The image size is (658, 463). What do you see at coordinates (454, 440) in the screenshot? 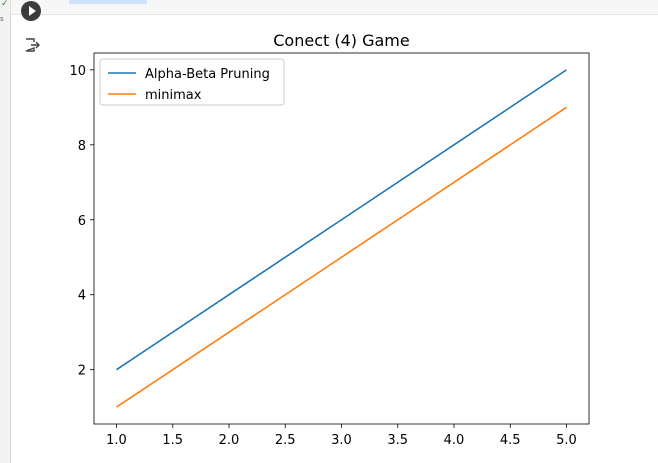
I see `x-tick-label: 4.0` at bounding box center [454, 440].